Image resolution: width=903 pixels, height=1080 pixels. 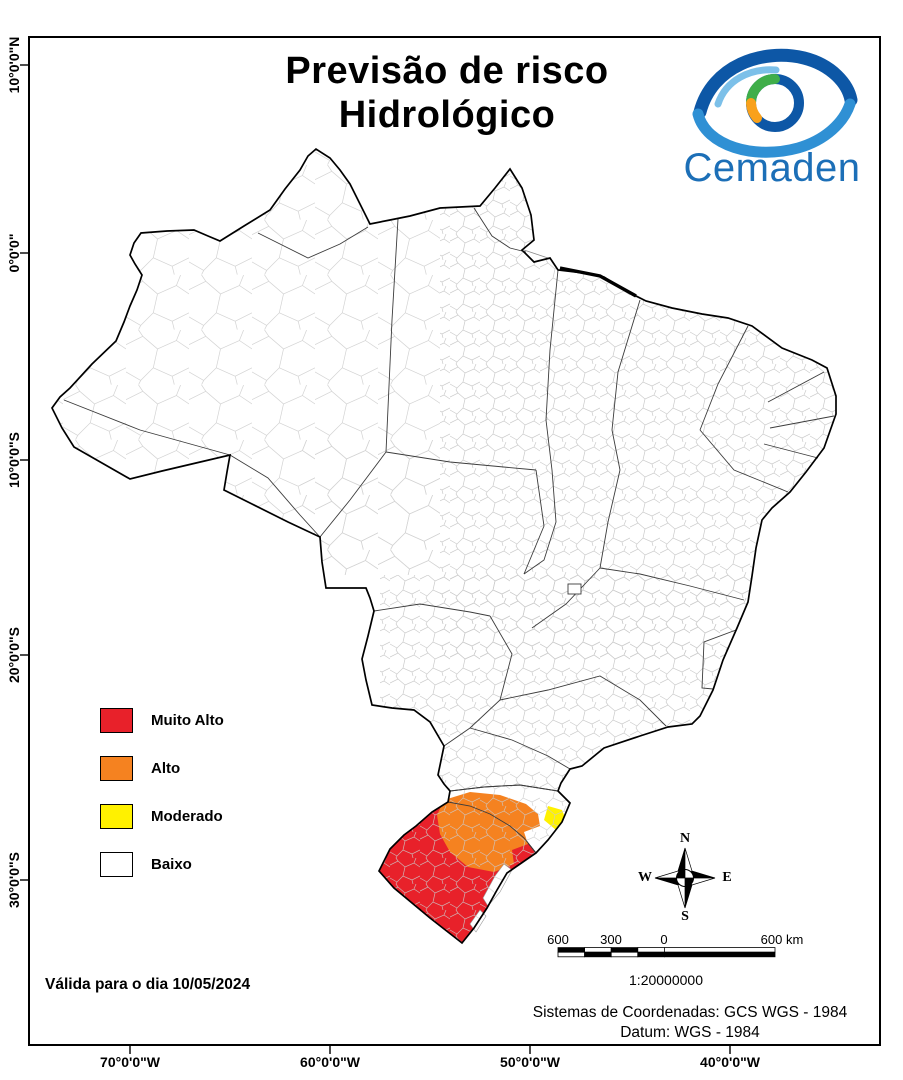 I want to click on scale-label-300: 300, so click(x=611, y=939).